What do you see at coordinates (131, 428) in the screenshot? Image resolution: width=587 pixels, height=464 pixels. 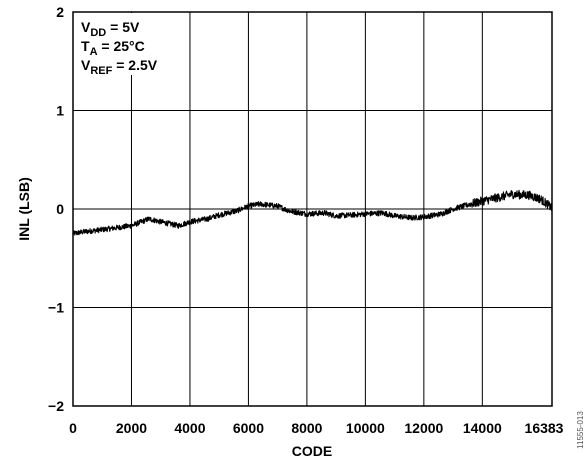 I see `x-tick-label: 2000` at bounding box center [131, 428].